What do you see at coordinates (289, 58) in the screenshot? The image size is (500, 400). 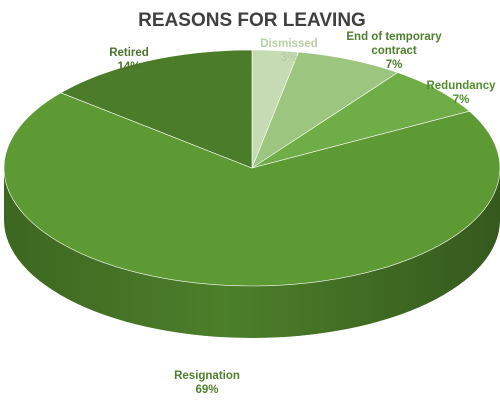 I see `slice-value-dismissed: 3%` at bounding box center [289, 58].